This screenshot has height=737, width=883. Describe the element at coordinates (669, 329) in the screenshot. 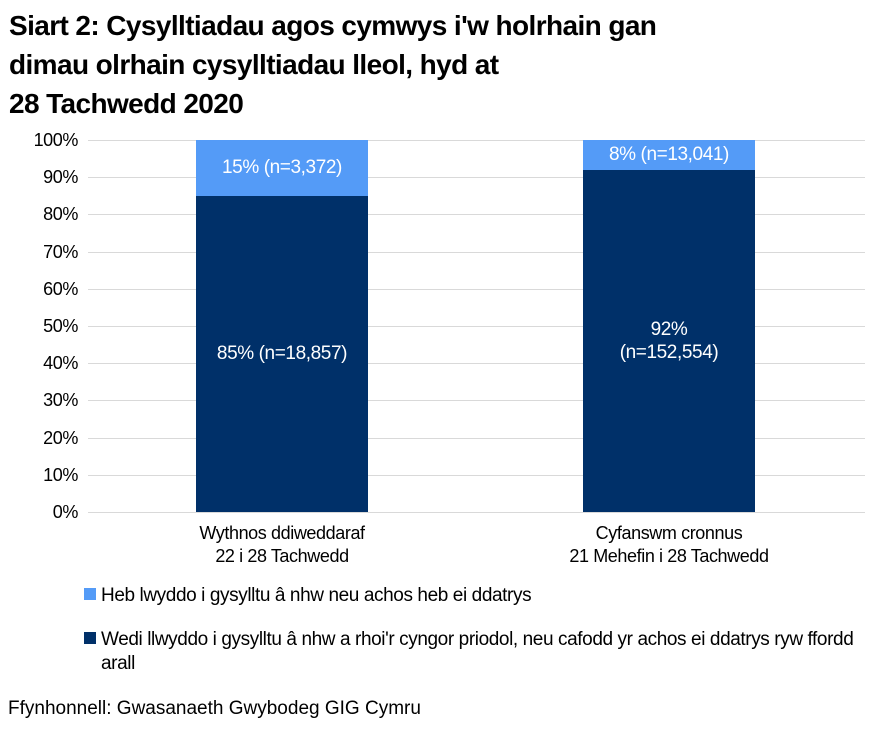

I see `bar-value-label: 92%` at that location.